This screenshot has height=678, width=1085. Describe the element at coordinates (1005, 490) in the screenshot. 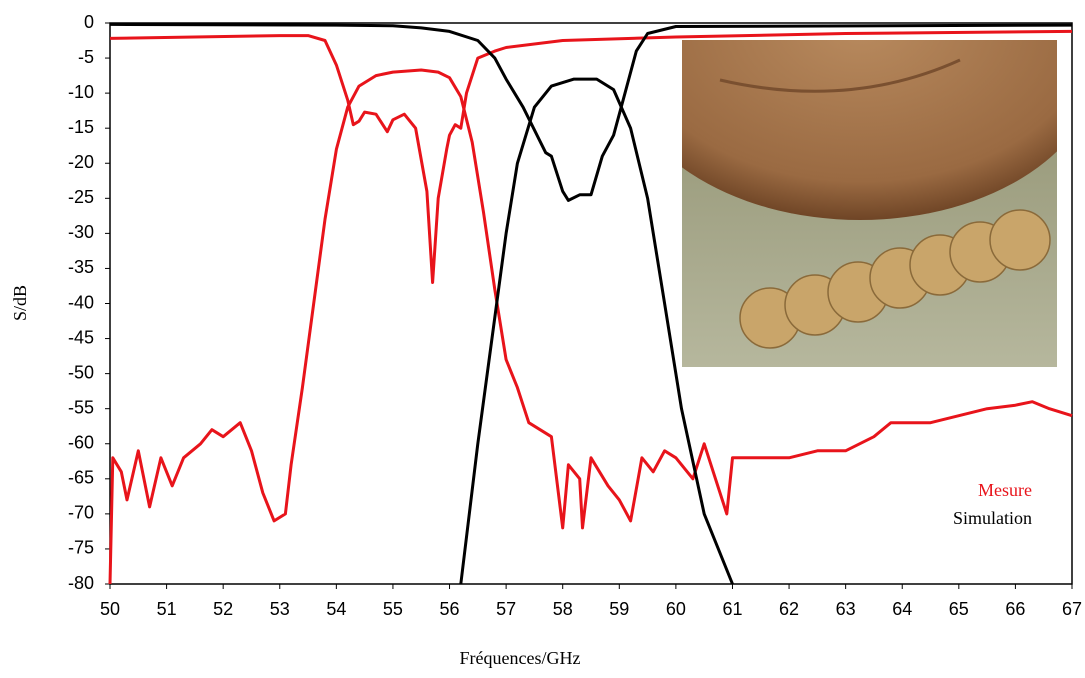

I see `legend-label: Mesure` at that location.